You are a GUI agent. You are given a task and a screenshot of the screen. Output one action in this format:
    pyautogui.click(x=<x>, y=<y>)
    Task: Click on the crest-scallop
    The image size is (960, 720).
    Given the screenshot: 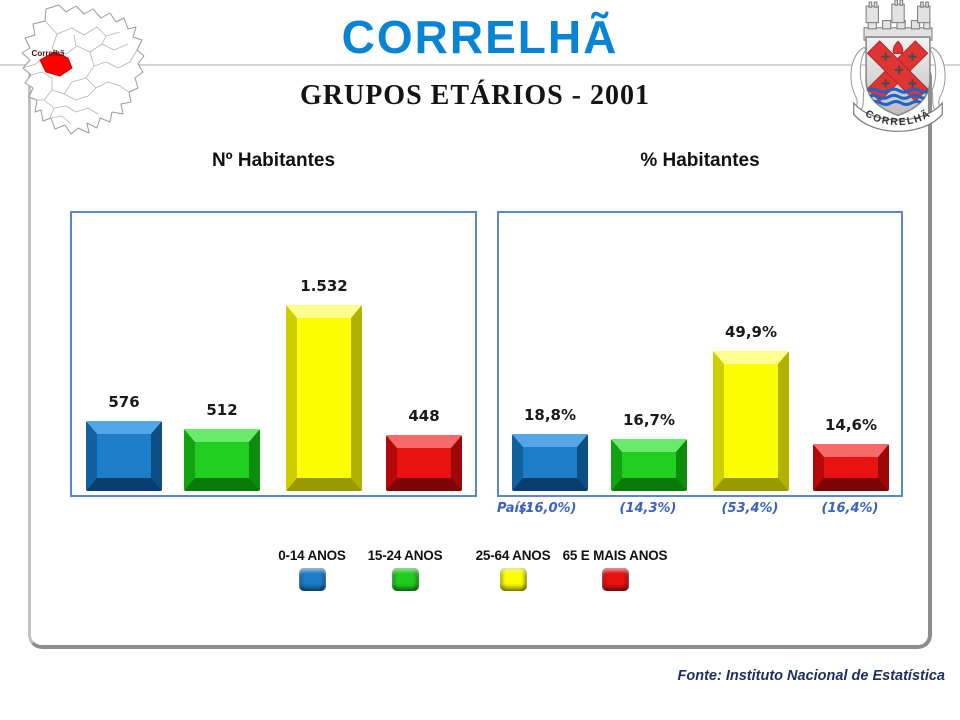 What is the action you would take?
    pyautogui.click(x=898, y=47)
    